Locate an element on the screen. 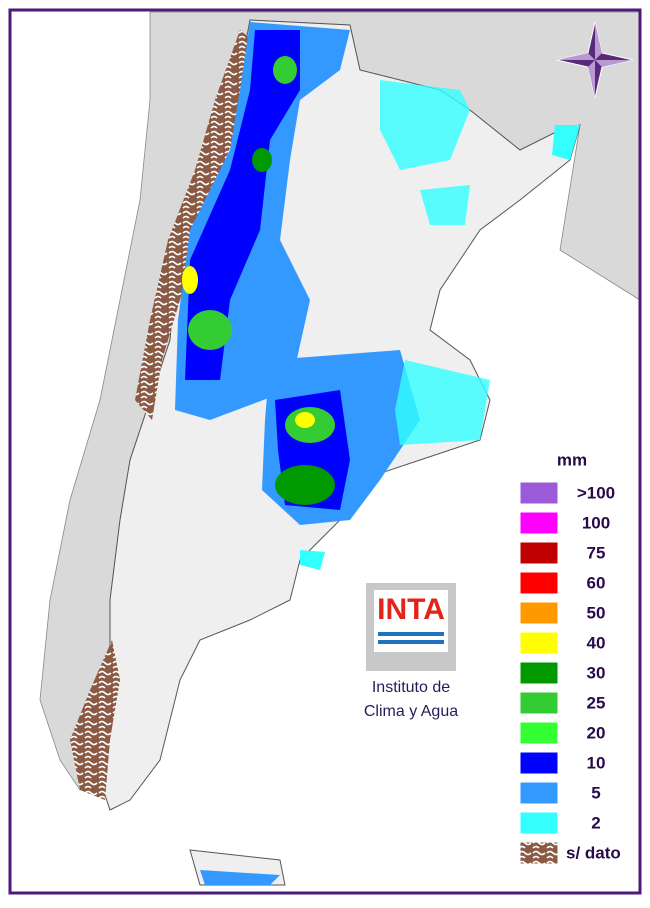 The width and height of the screenshot is (650, 908). legend-label: s/ dato is located at coordinates (593, 852).